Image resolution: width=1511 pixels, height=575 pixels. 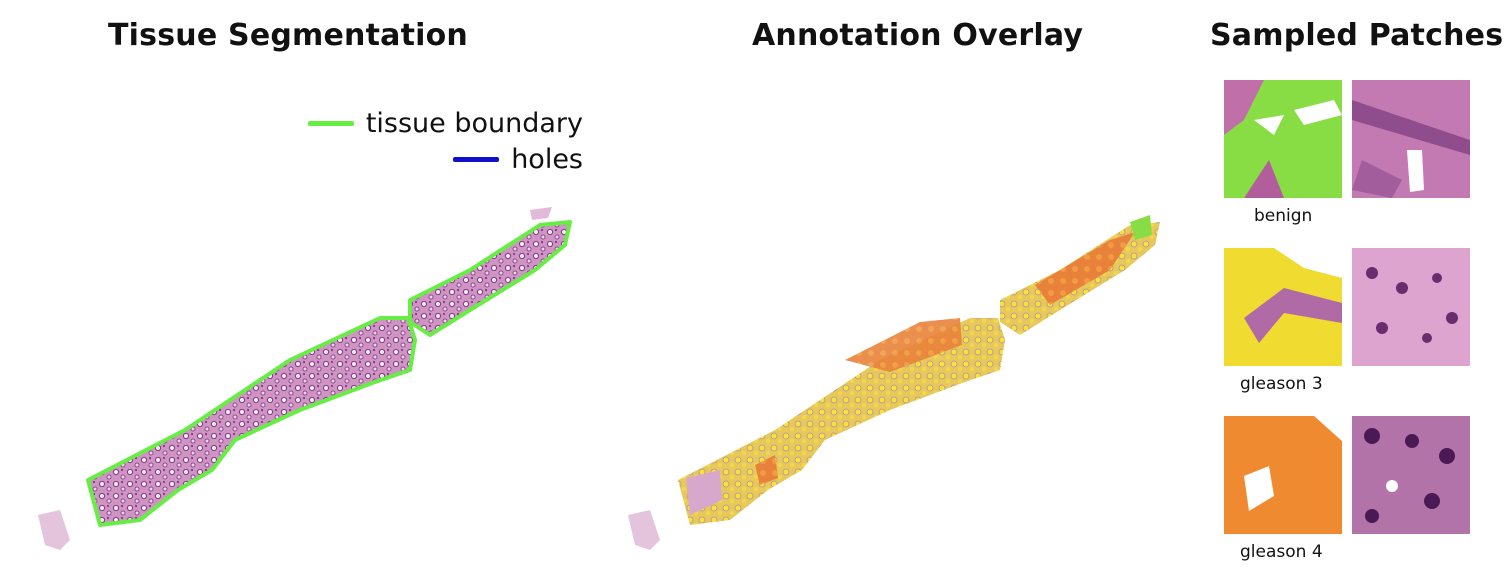 I want to click on patch-label-benign: benign, so click(x=1283, y=216).